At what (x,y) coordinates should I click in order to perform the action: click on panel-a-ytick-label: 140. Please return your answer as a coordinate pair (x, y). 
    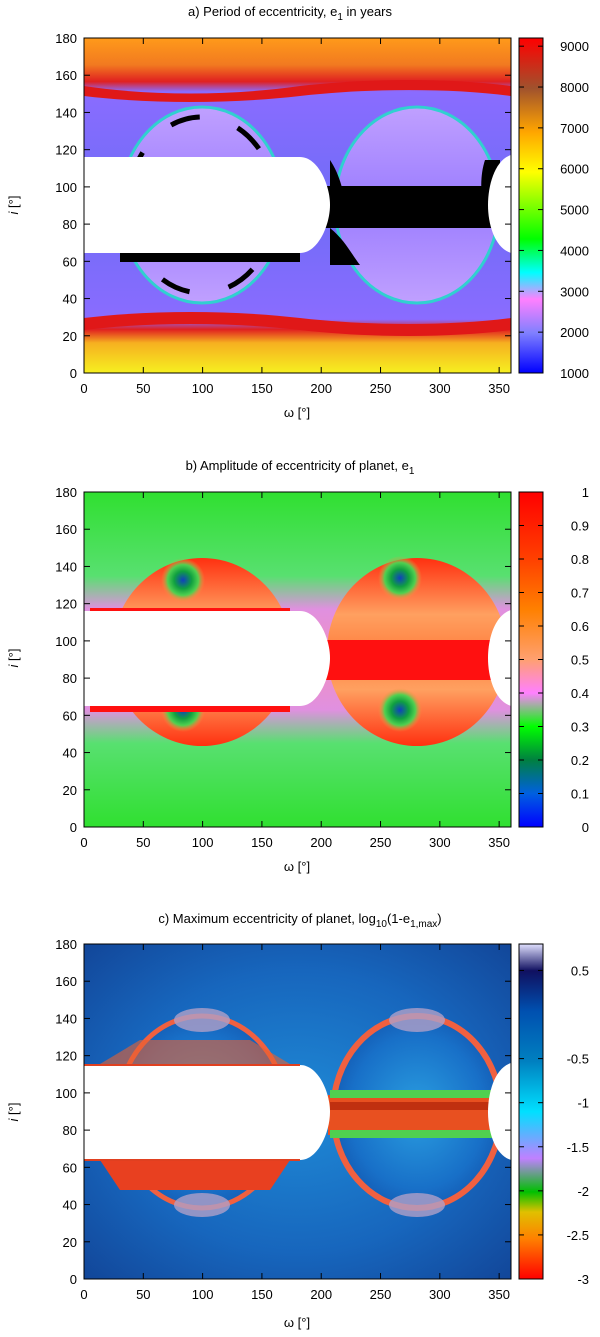
    Looking at the image, I should click on (66, 112).